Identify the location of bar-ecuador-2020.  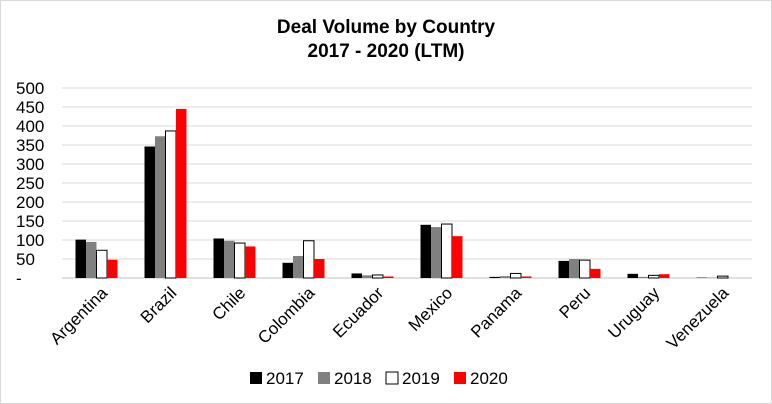
(388, 277).